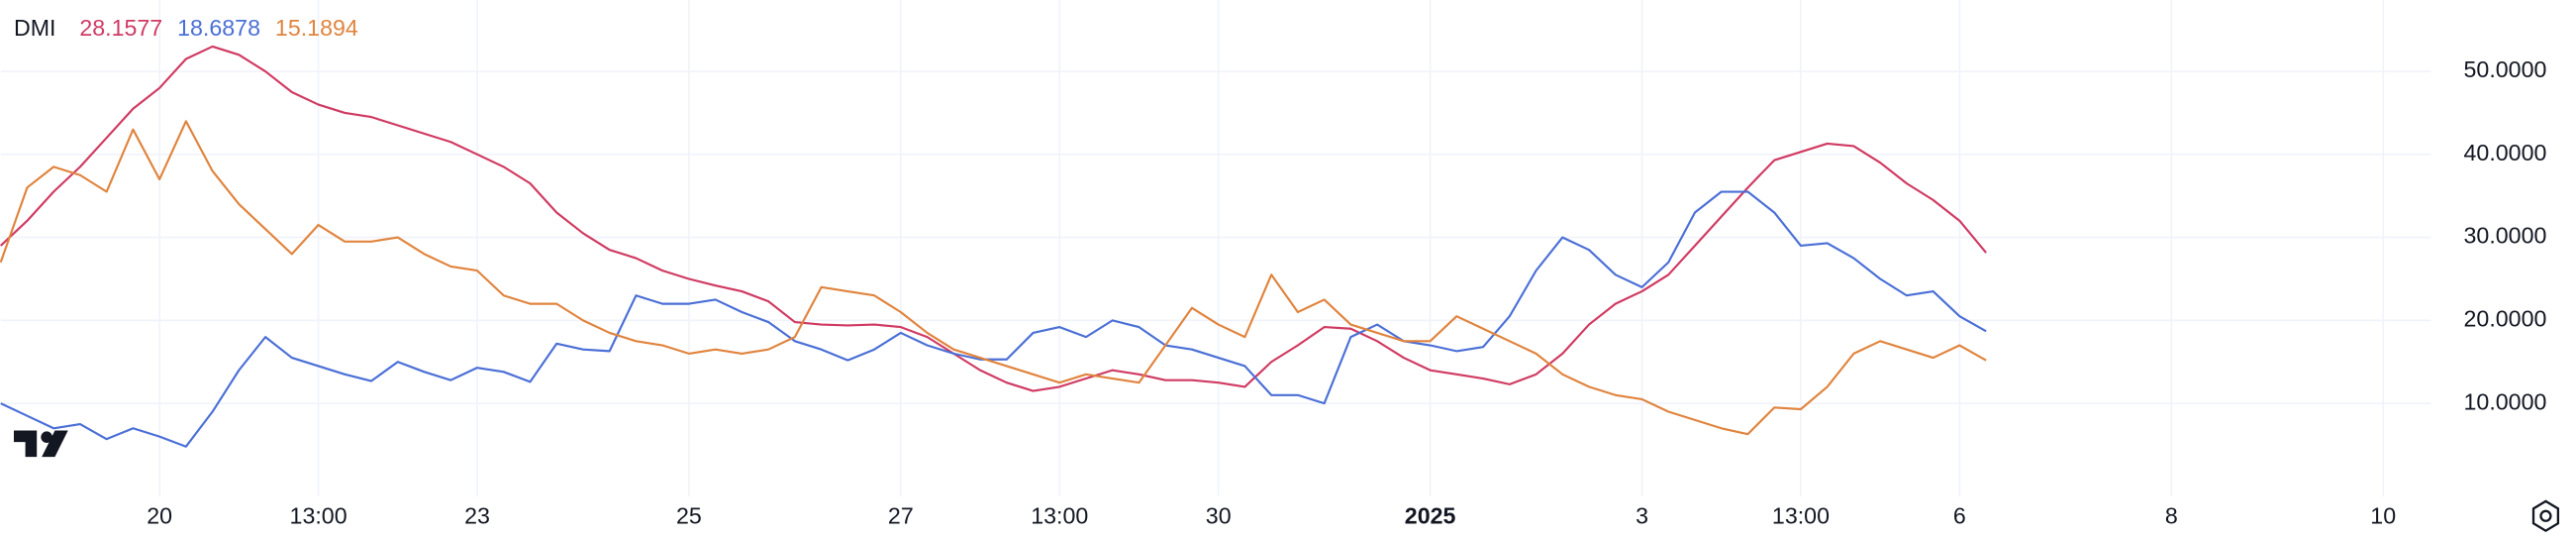 The height and width of the screenshot is (539, 2576). Describe the element at coordinates (1431, 516) in the screenshot. I see `x-tick-label: 2025` at that location.